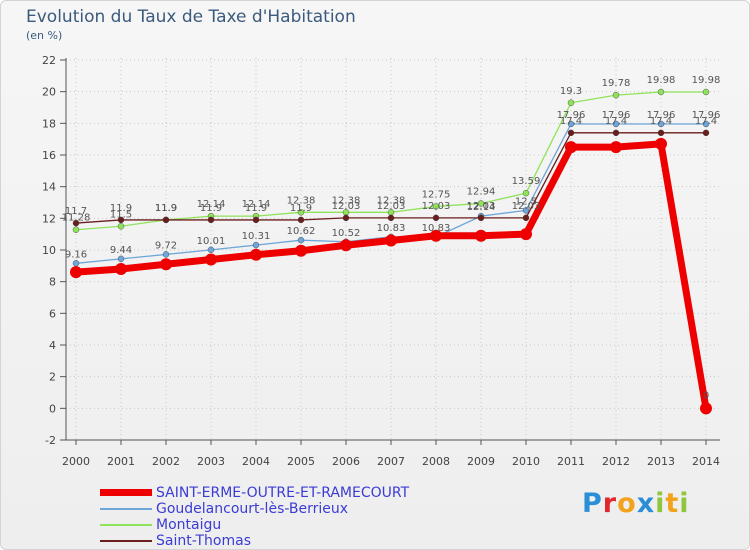  Describe the element at coordinates (706, 395) in the screenshot. I see `data-label-saint-erme: 0` at that location.